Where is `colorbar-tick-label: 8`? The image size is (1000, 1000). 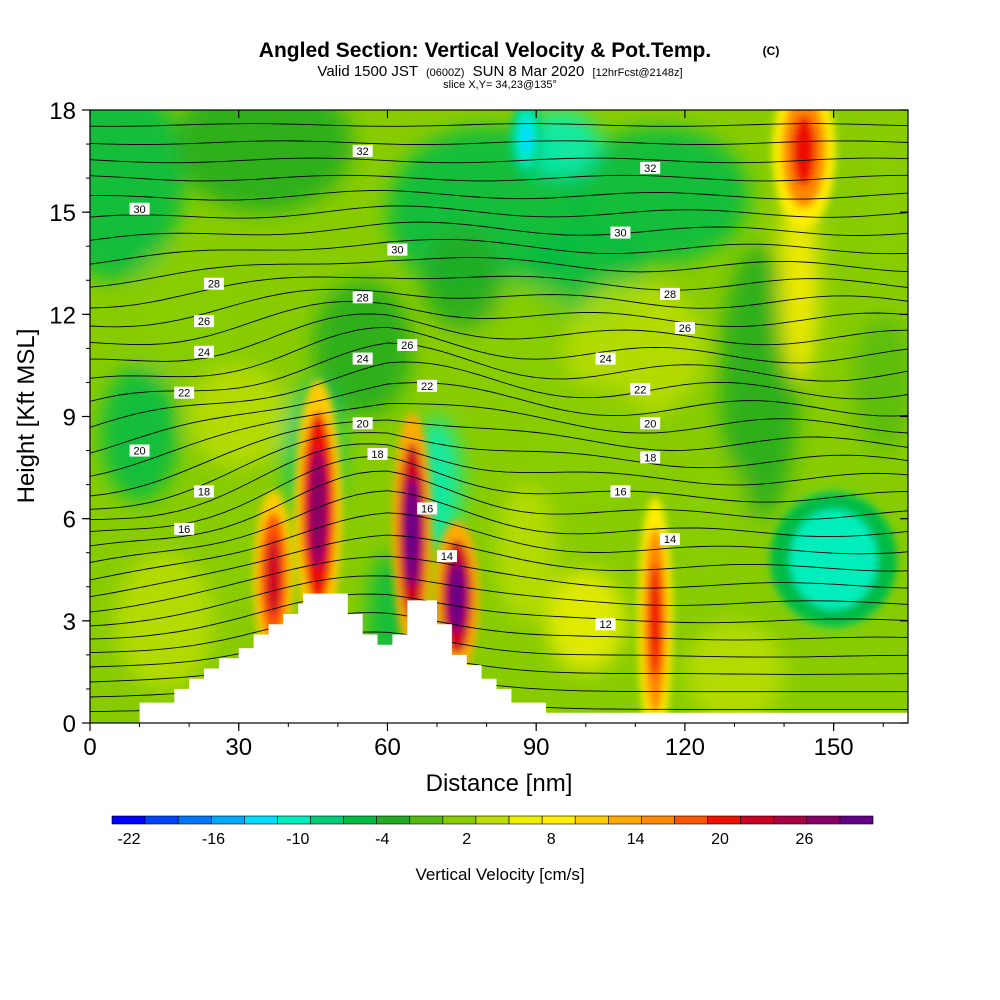
colorbar-tick-label: 8 is located at coordinates (551, 839).